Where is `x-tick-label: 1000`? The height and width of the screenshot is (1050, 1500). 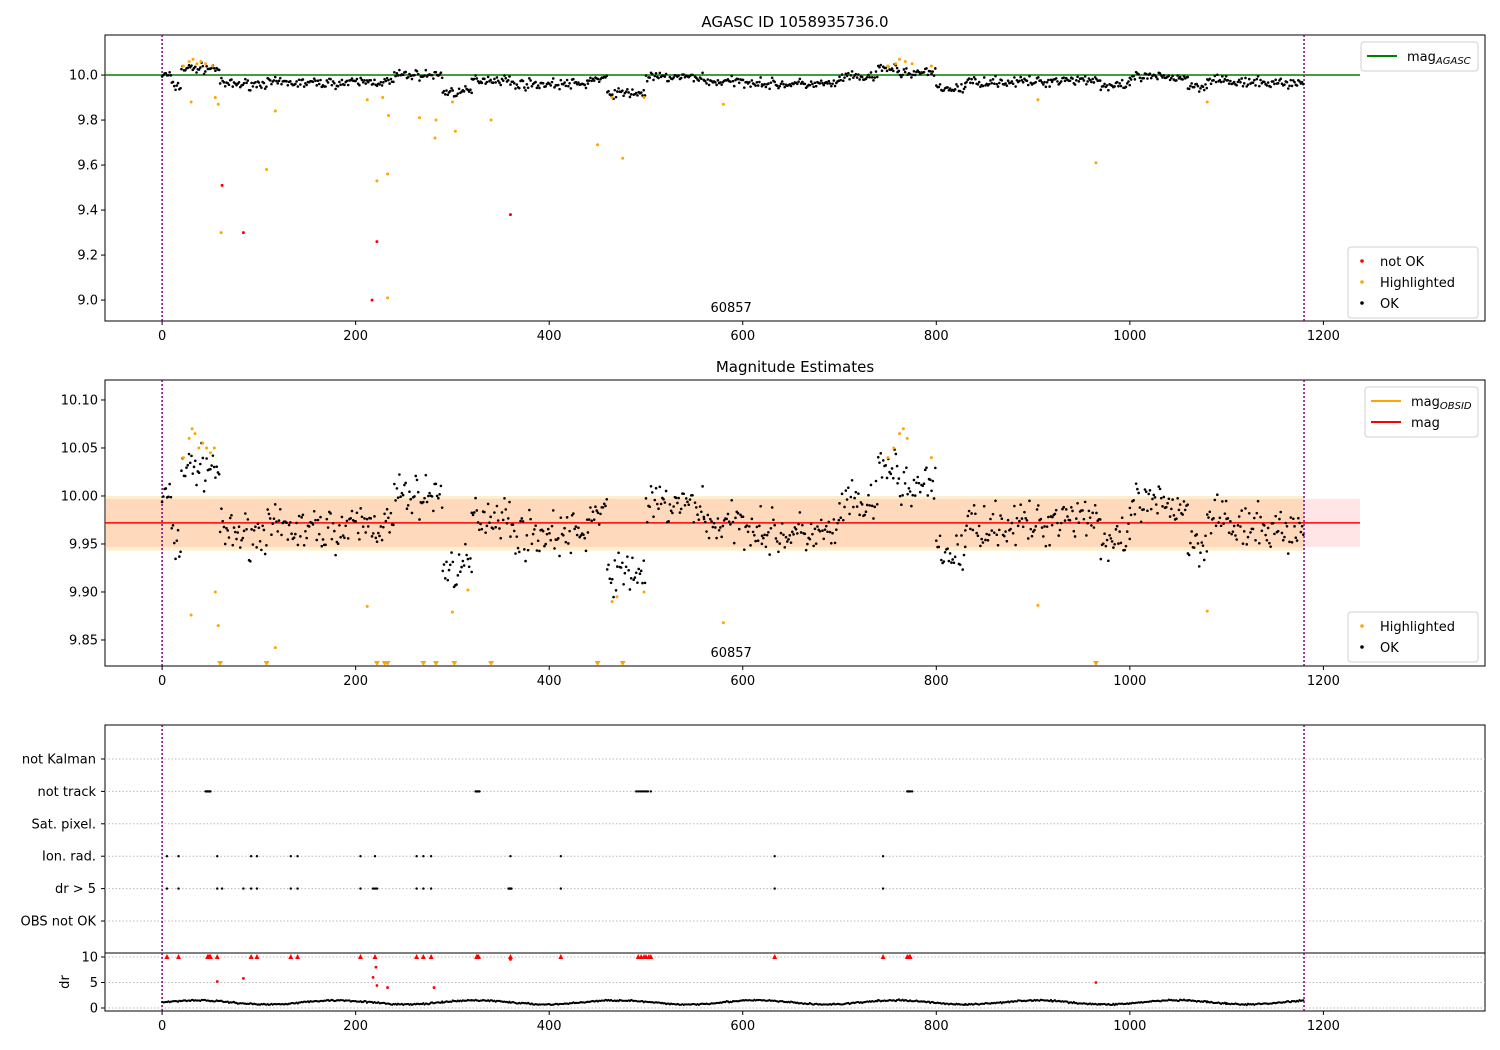
x-tick-label: 1000 is located at coordinates (1129, 681).